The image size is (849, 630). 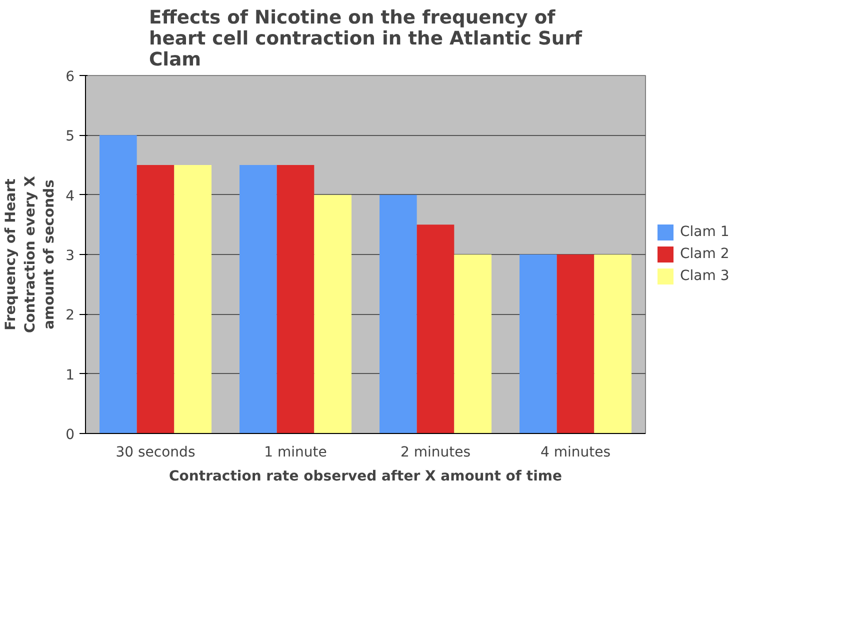 I want to click on legend-label: Clam 1, so click(x=705, y=232).